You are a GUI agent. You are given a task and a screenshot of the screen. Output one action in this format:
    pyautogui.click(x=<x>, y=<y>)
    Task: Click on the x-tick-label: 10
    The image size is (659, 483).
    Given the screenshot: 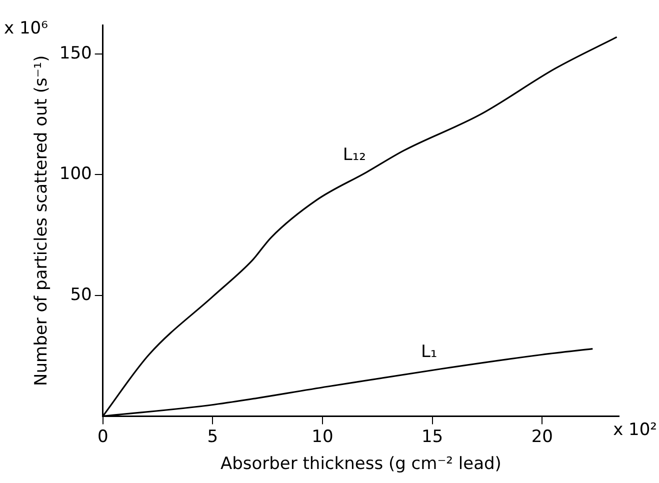 What is the action you would take?
    pyautogui.click(x=323, y=436)
    